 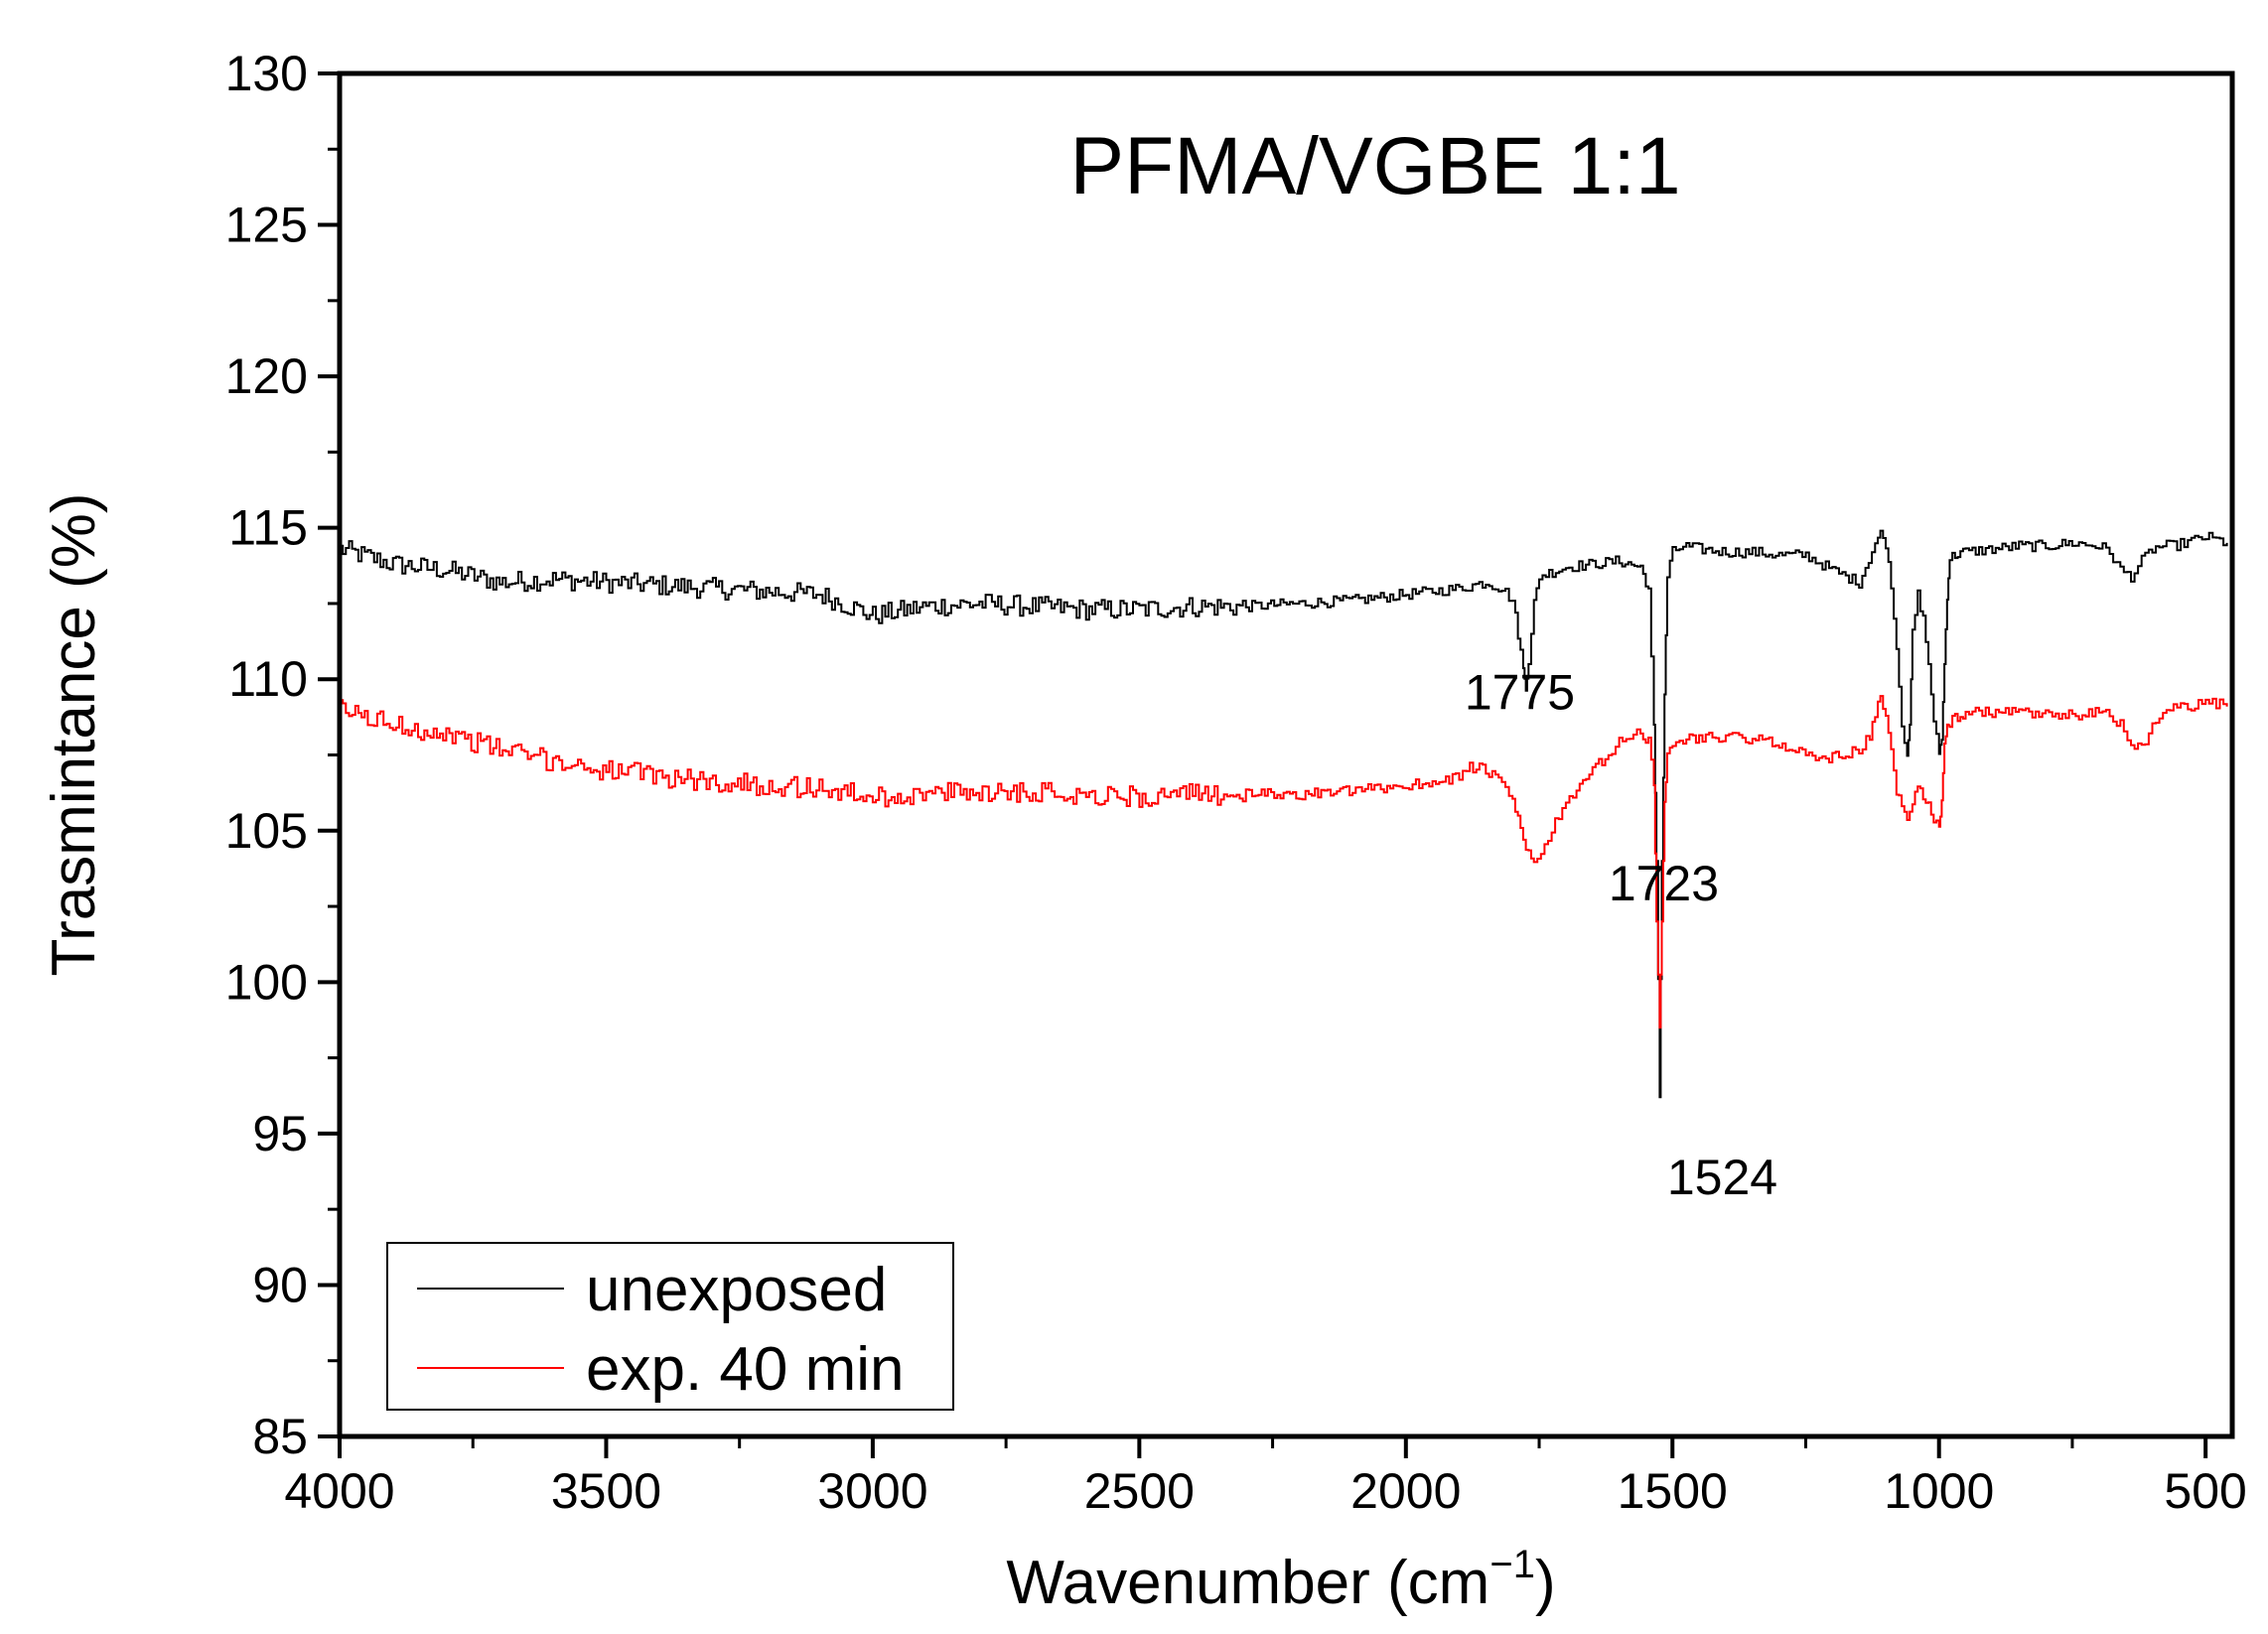 I want to click on y-tick-label: 115, so click(x=268, y=528).